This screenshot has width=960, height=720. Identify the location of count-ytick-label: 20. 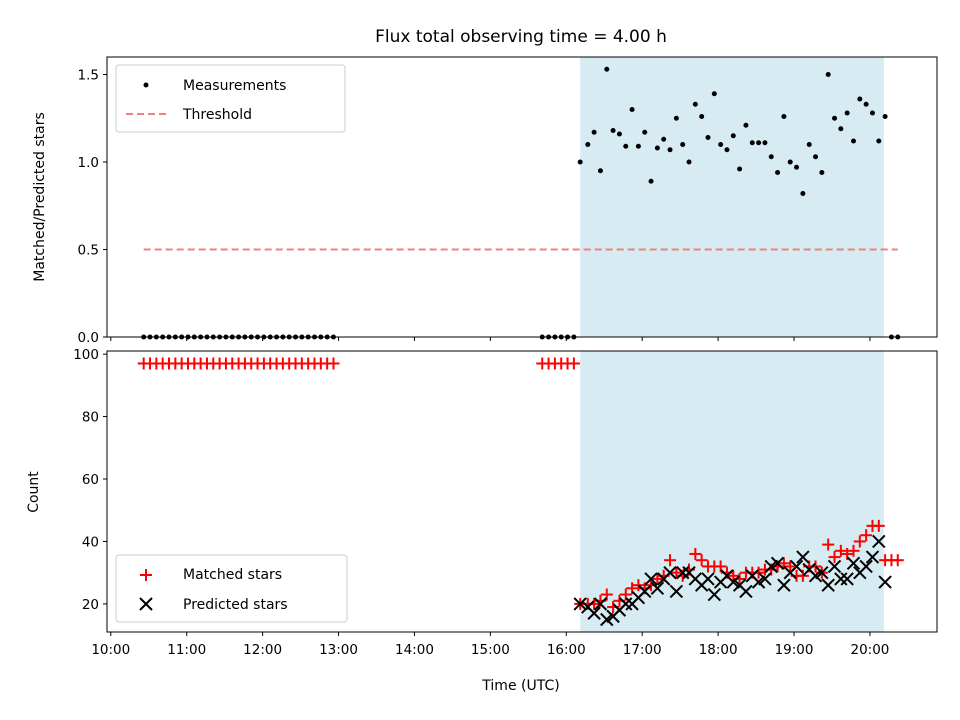
(90, 605).